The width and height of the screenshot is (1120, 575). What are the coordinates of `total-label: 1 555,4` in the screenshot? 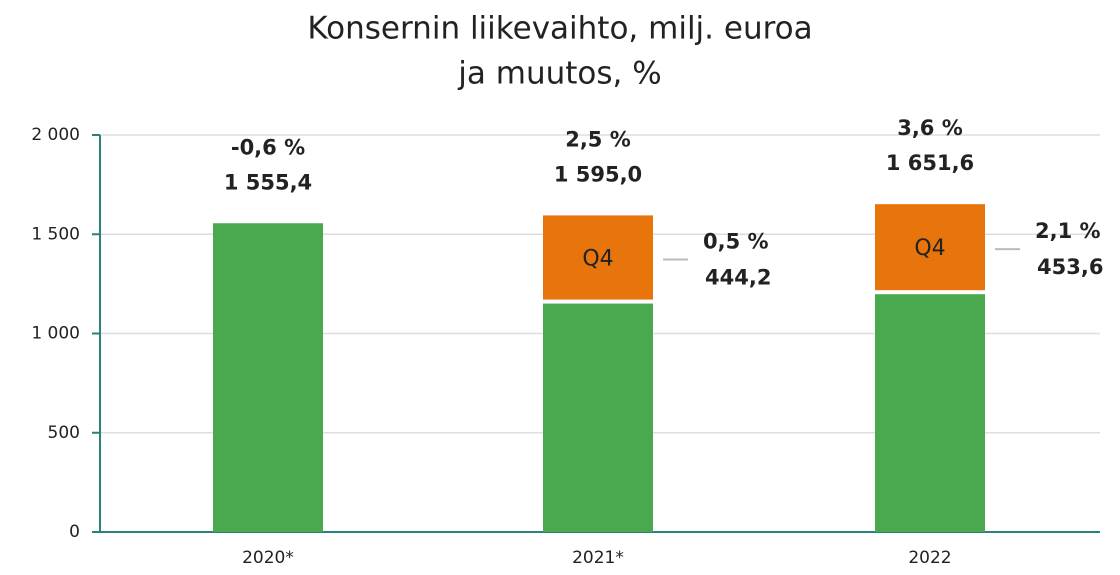 It's located at (268, 182).